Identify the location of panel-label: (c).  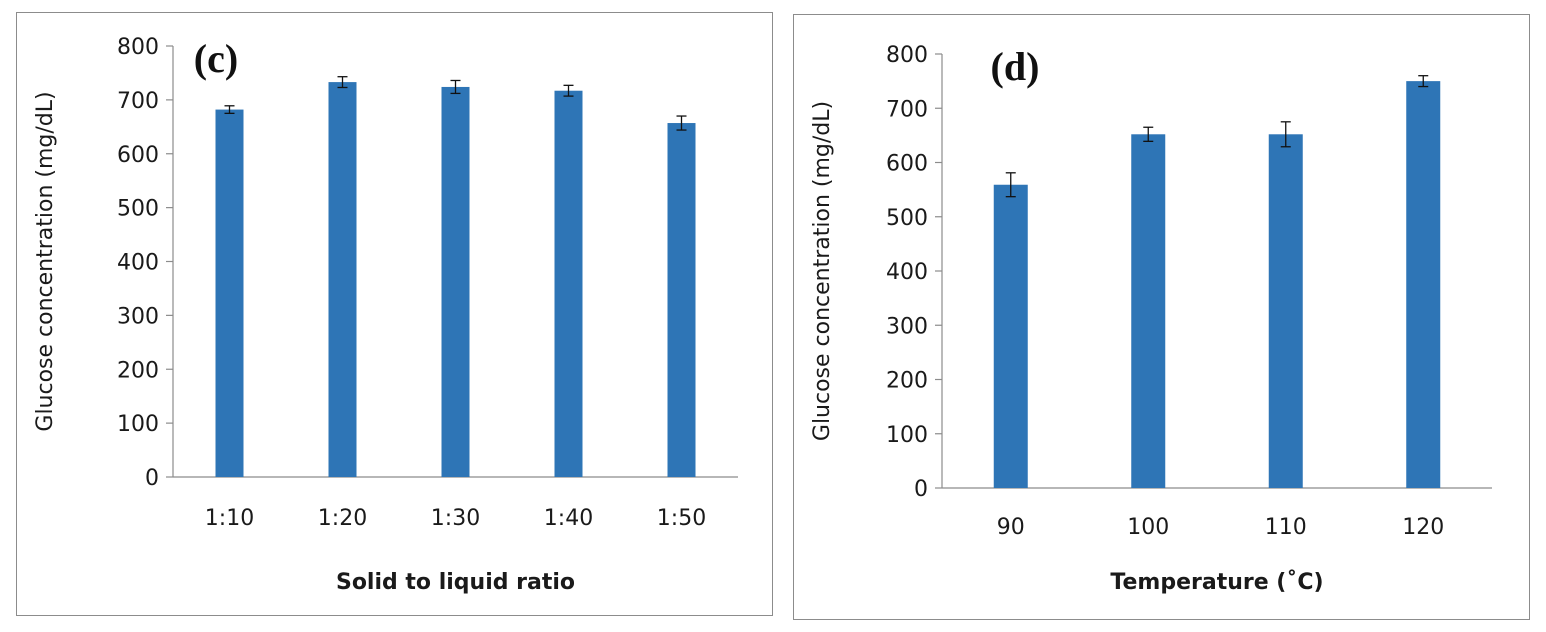
(216, 58).